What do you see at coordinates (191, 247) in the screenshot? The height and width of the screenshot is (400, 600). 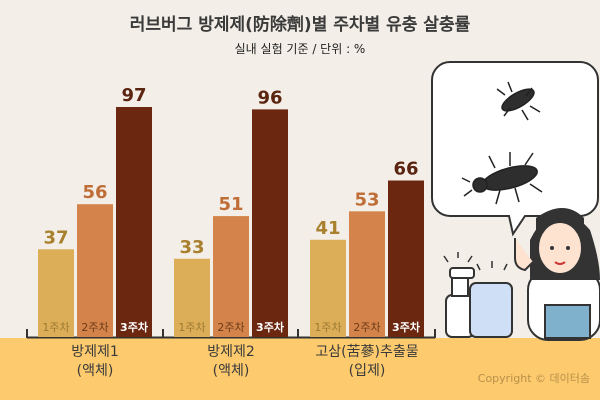 I see `data-label: 33` at bounding box center [191, 247].